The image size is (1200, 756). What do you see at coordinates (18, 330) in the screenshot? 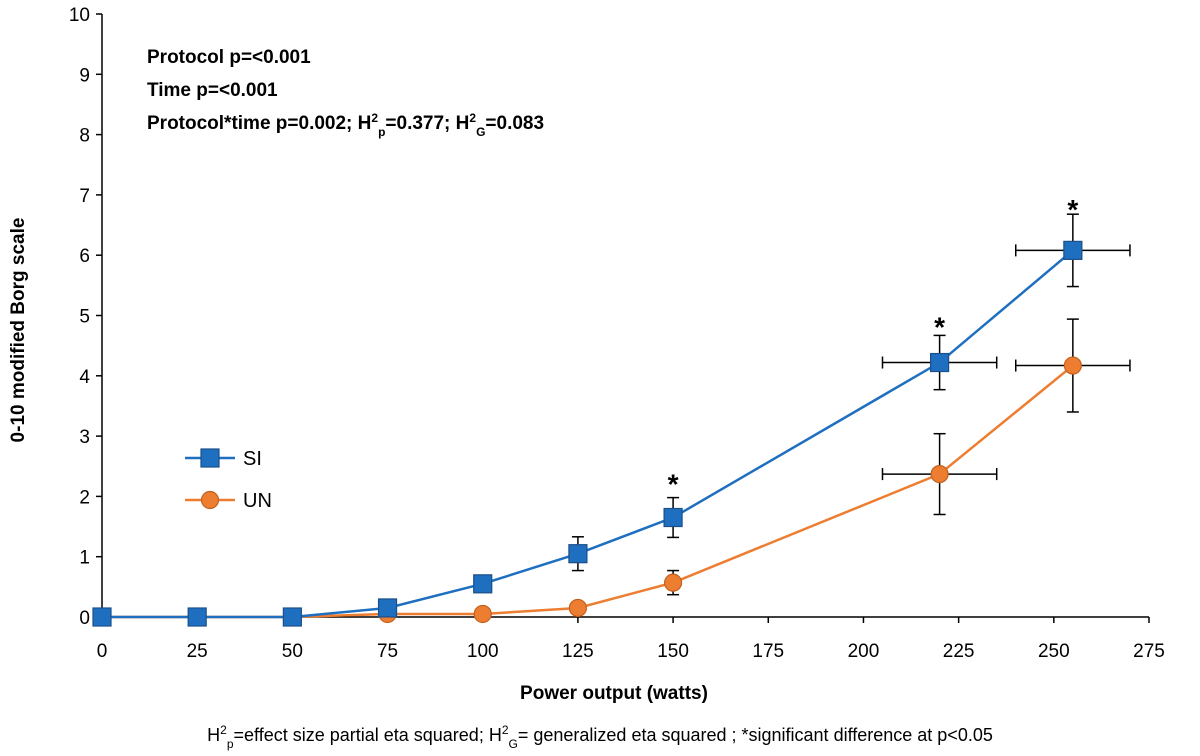
I see `y-axis-title: 0-10 modified Borg scale` at bounding box center [18, 330].